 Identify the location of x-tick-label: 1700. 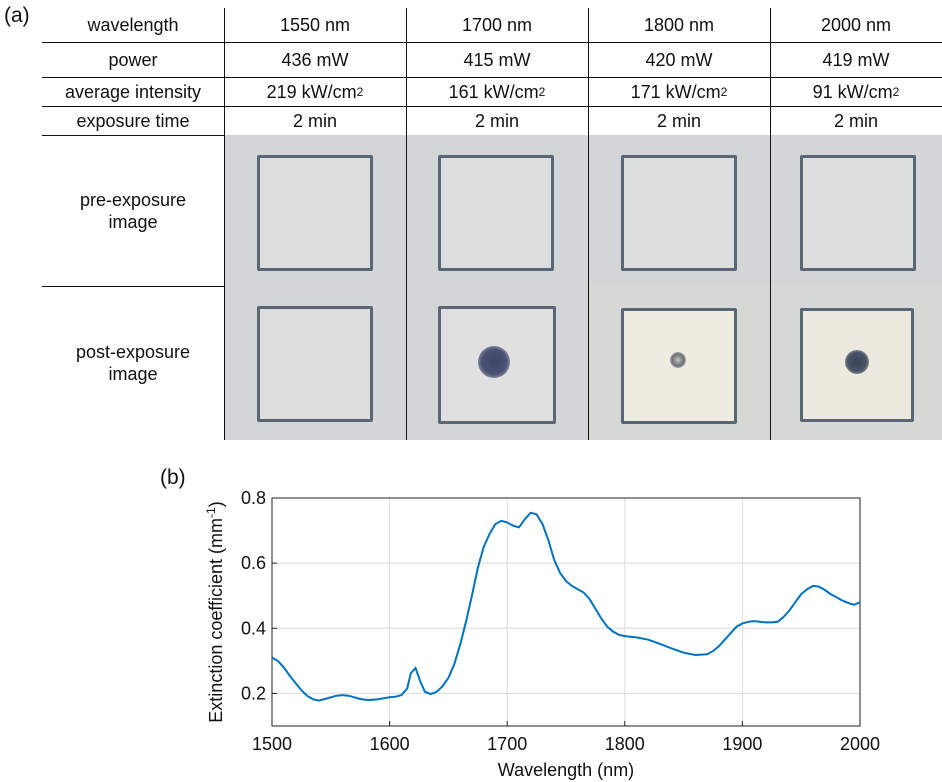
(507, 744).